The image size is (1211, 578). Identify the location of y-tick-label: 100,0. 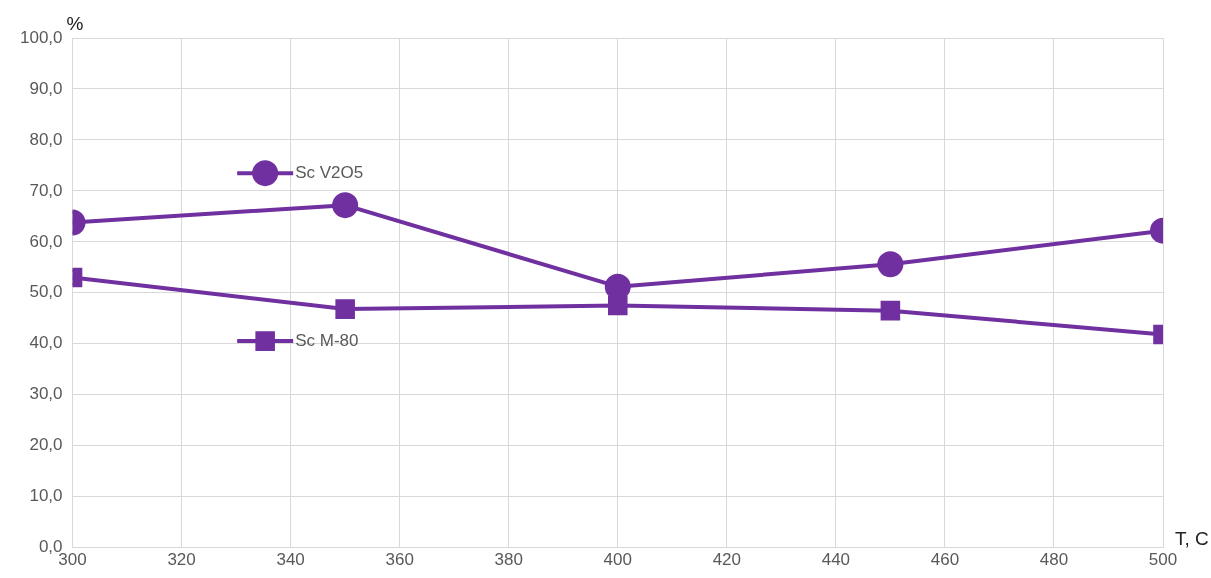
(41, 37).